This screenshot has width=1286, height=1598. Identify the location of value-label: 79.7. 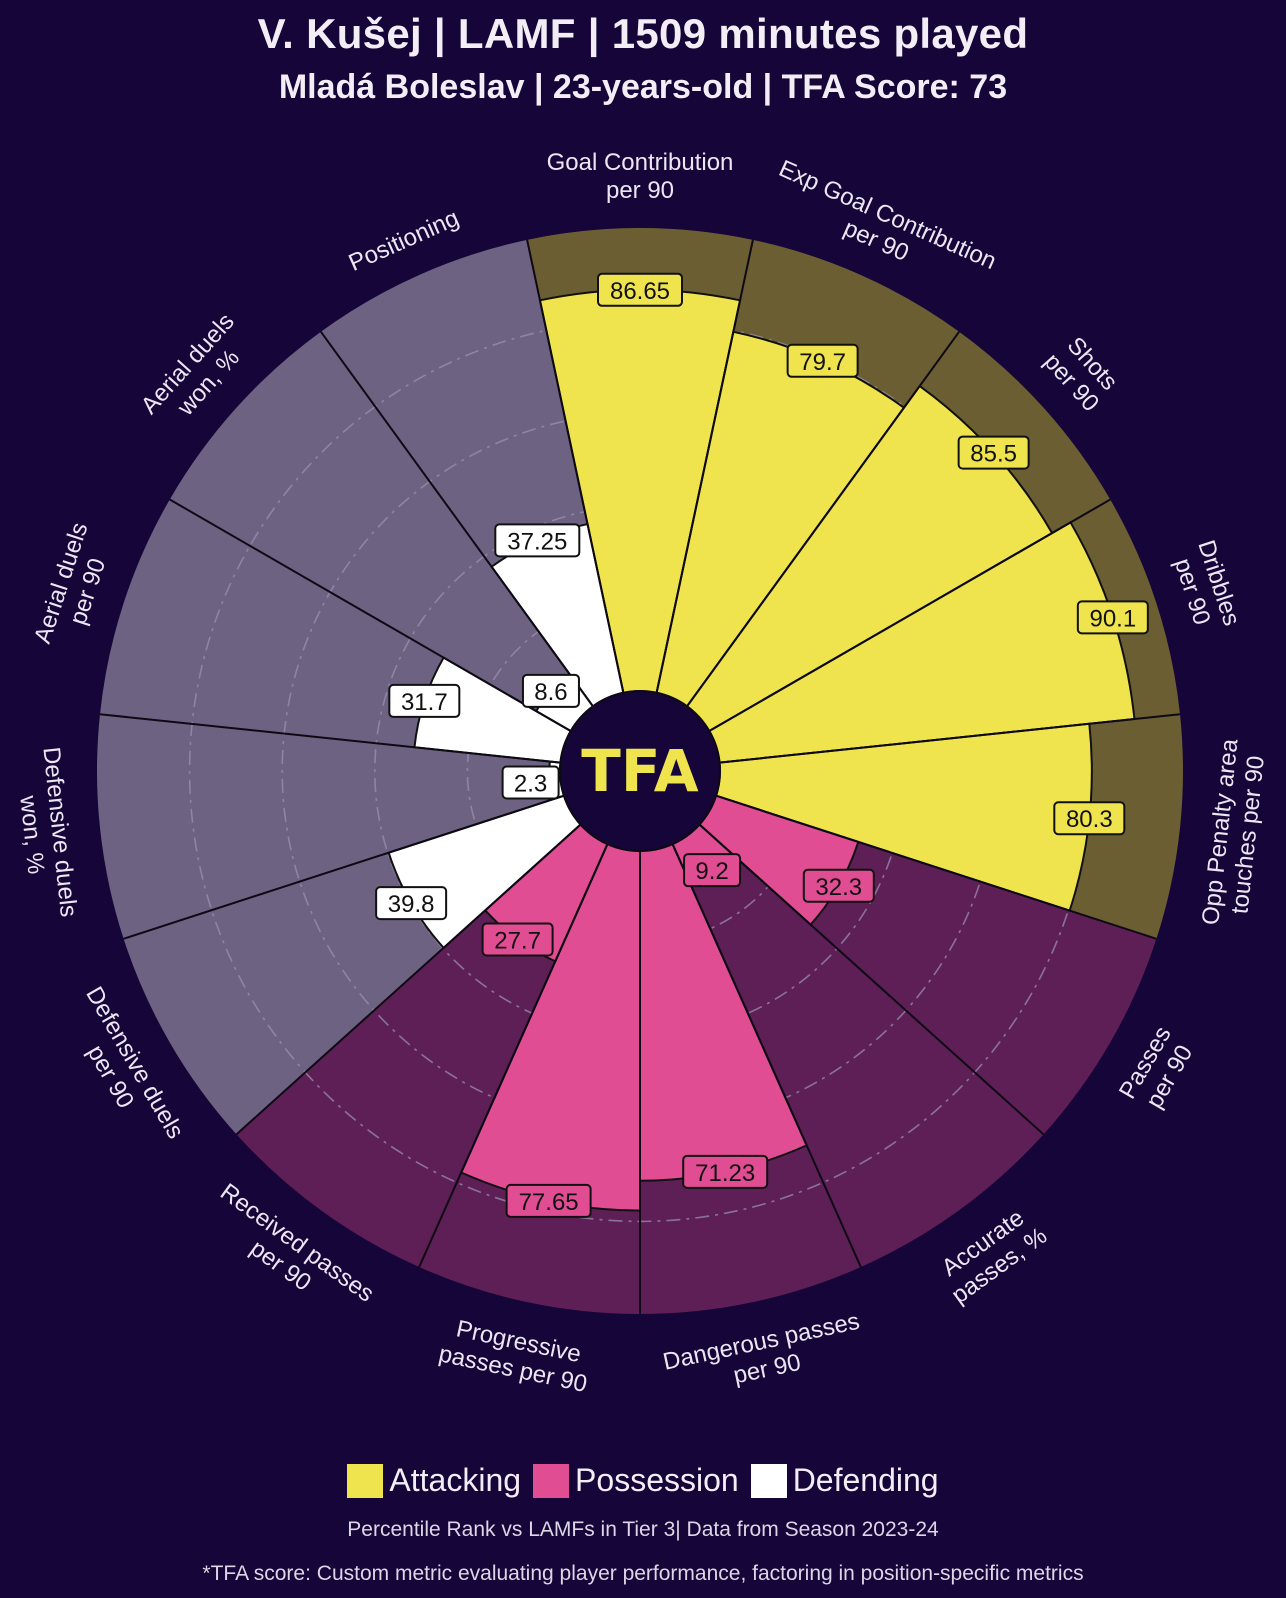
(822, 360).